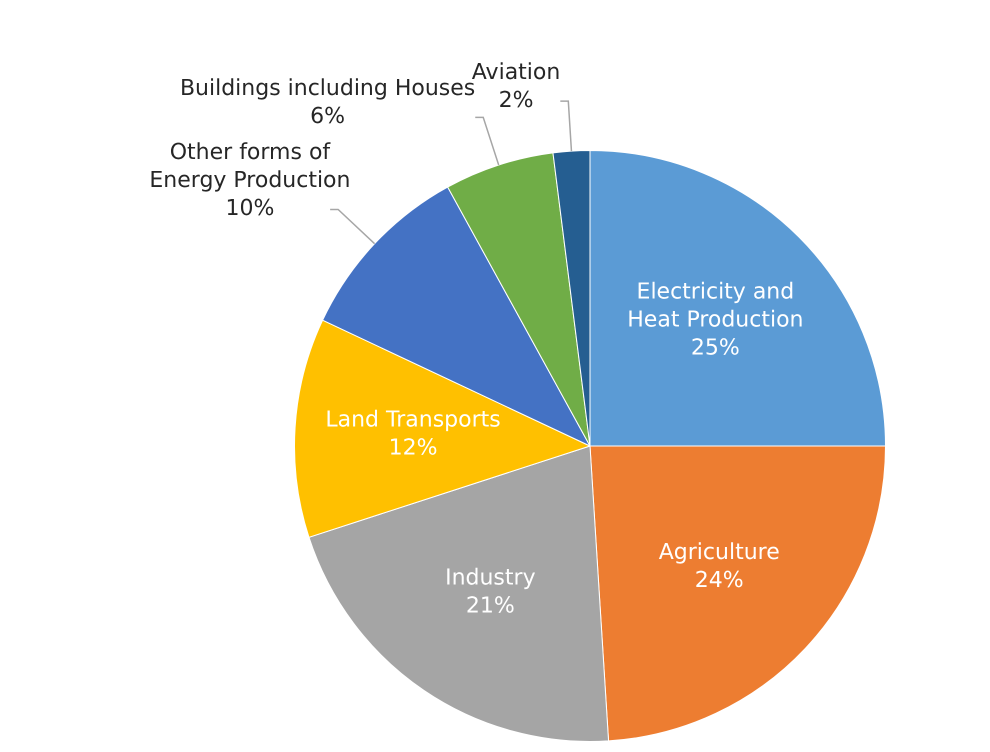 Image resolution: width=990 pixels, height=752 pixels. What do you see at coordinates (249, 167) in the screenshot?
I see `slice-label: Other forms of Energy Production` at bounding box center [249, 167].